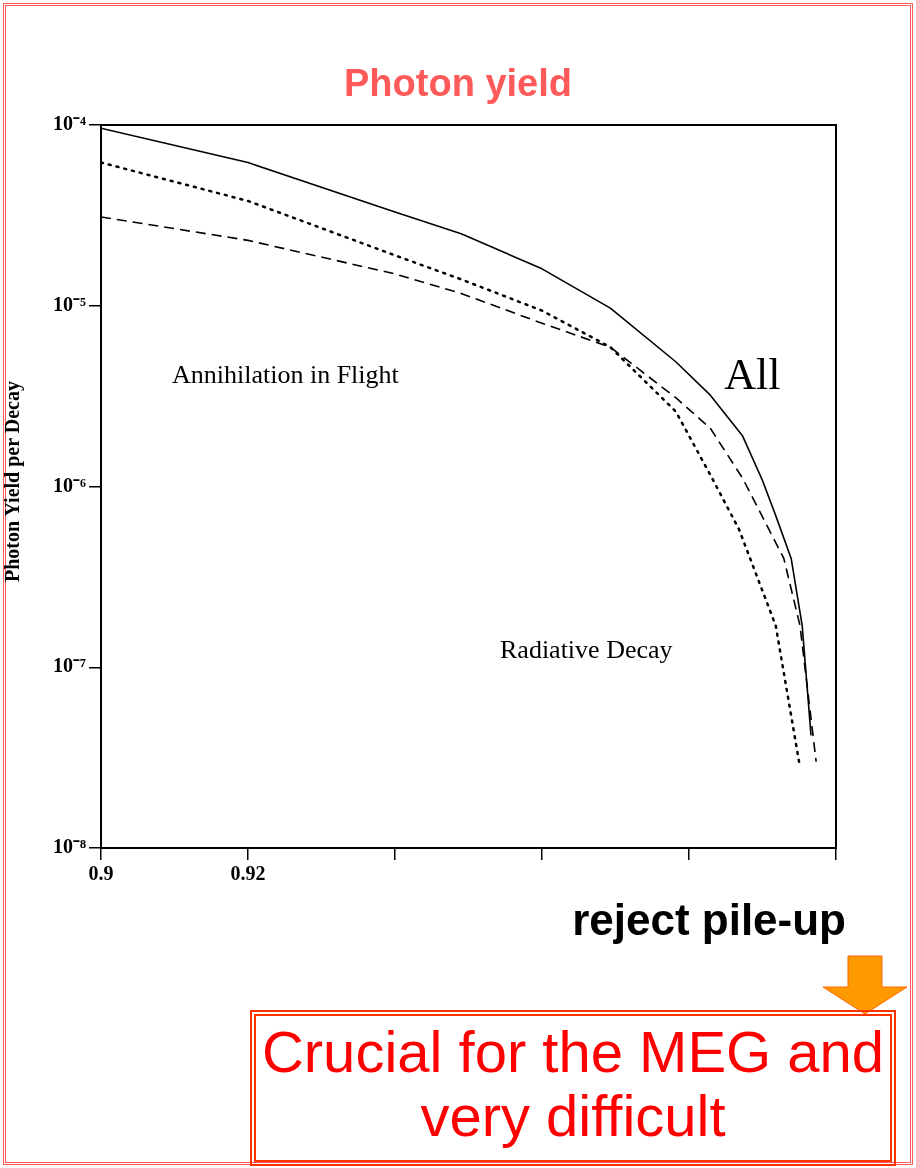  What do you see at coordinates (458, 83) in the screenshot?
I see `chart-title: Photon yield` at bounding box center [458, 83].